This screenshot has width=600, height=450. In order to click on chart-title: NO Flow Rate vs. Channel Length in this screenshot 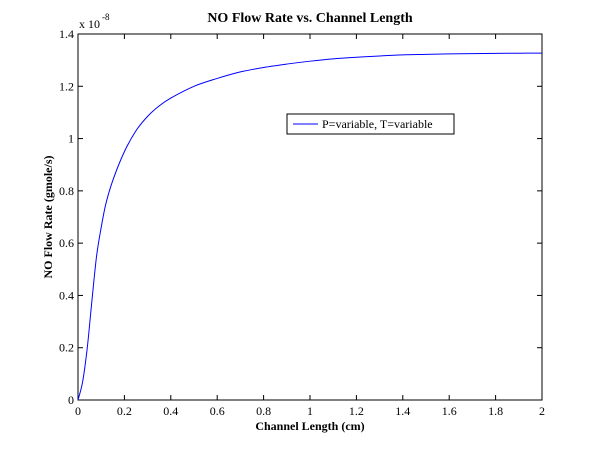, I will do `click(310, 18)`.